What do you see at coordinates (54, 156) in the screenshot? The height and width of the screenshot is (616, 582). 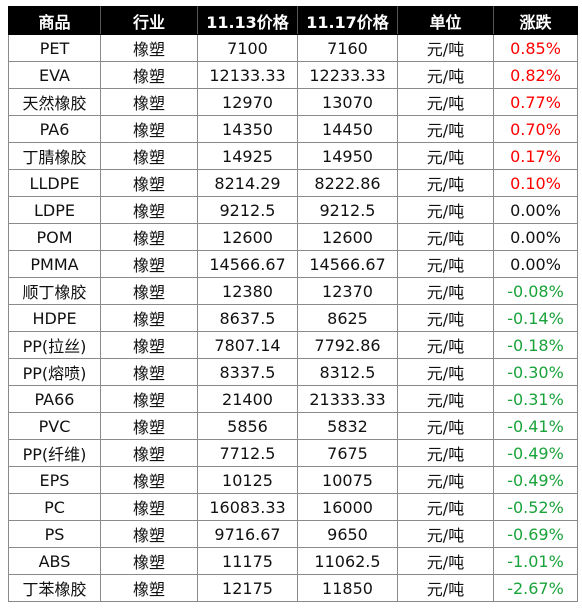 I see `commodity-cell: 丁腈橡胶` at bounding box center [54, 156].